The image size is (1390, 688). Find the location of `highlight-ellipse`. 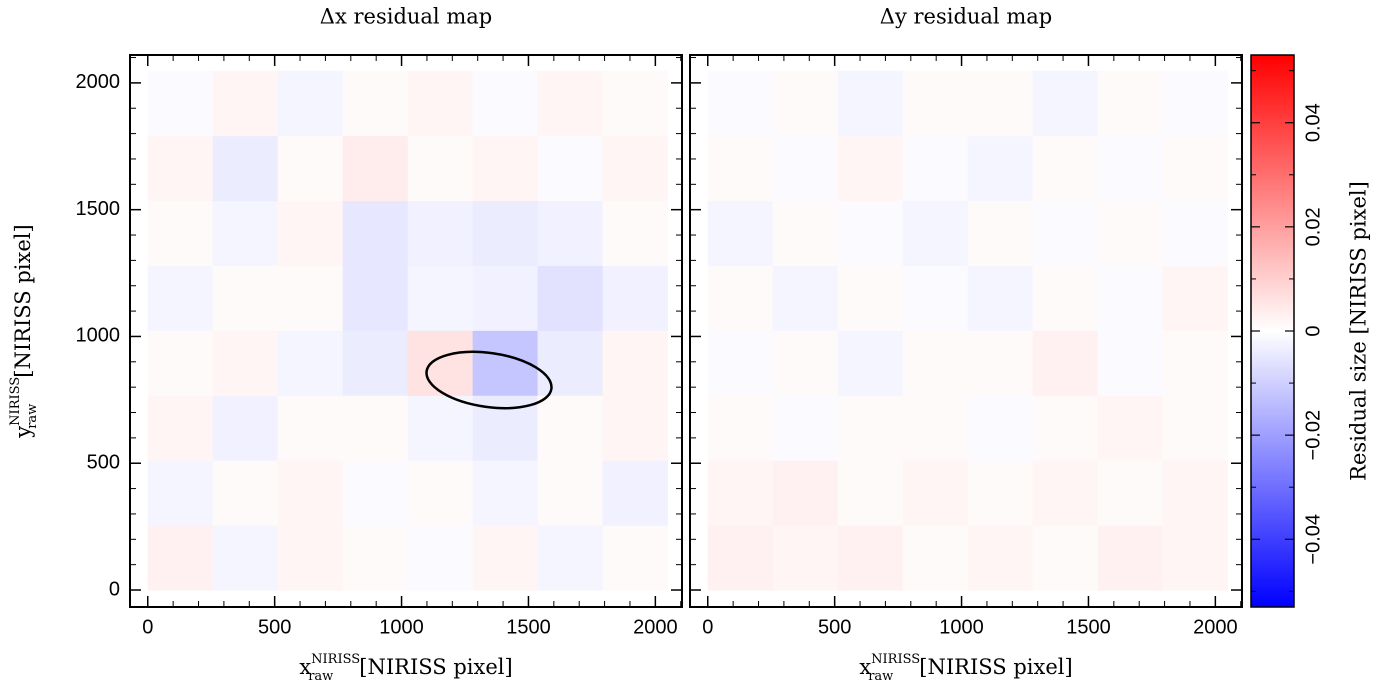

highlight-ellipse is located at coordinates (489, 380).